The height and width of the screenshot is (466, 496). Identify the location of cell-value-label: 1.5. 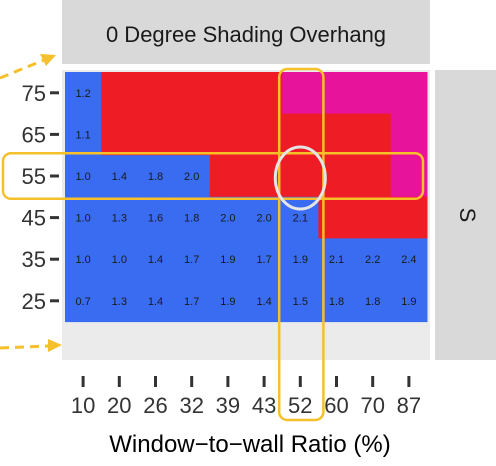
(300, 302).